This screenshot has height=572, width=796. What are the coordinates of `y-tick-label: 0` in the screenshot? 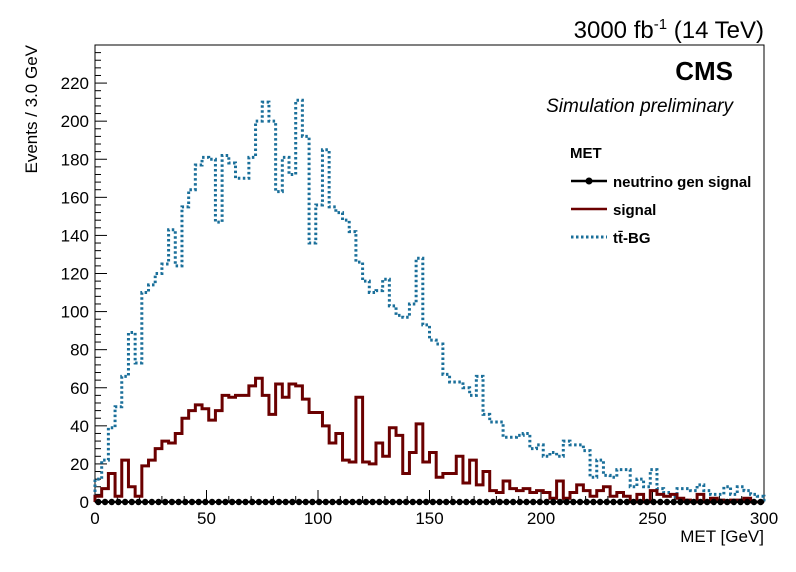 It's located at (84, 502).